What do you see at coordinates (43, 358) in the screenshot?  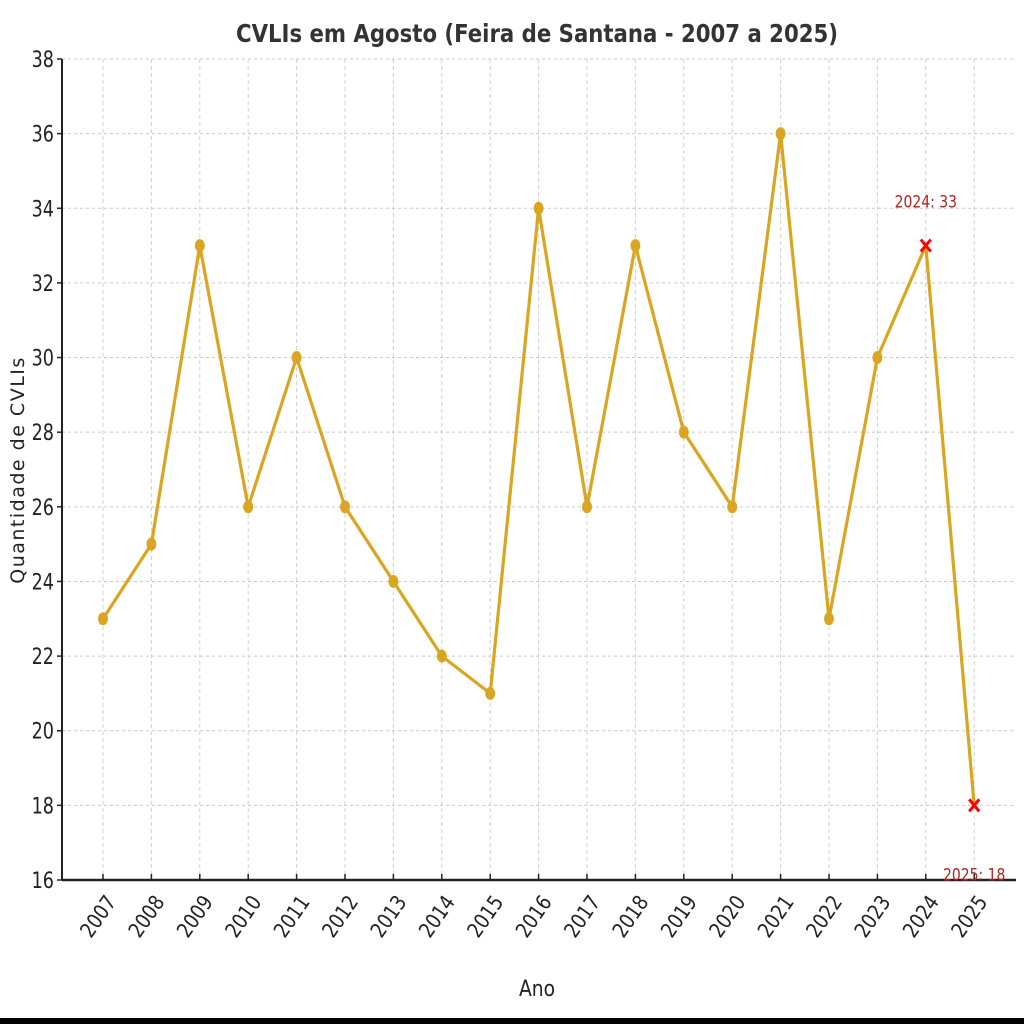 I see `y-tick-label: 30` at bounding box center [43, 358].